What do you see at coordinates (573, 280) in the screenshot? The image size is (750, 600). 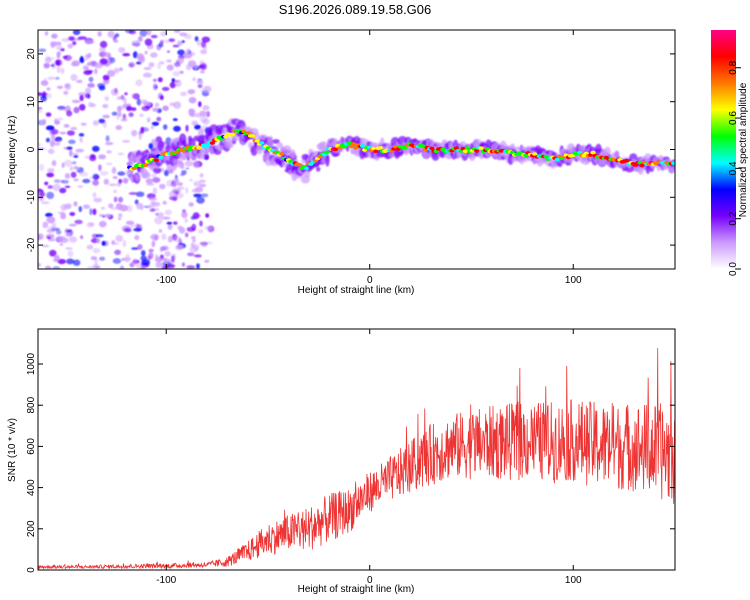 I see `spectrogram-x-tick-label: 100` at bounding box center [573, 280].